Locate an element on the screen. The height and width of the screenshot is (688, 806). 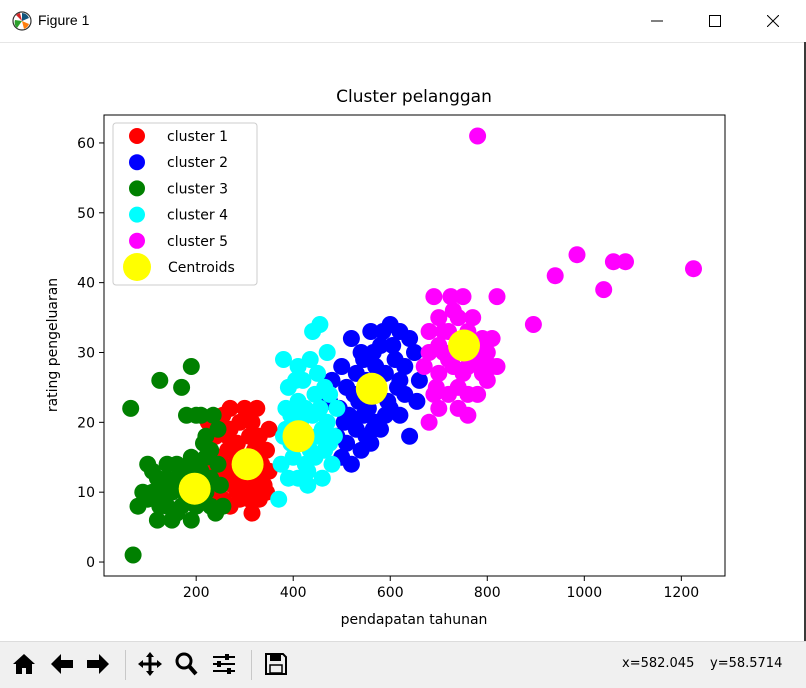
y-tick-label: 60 is located at coordinates (86, 144).